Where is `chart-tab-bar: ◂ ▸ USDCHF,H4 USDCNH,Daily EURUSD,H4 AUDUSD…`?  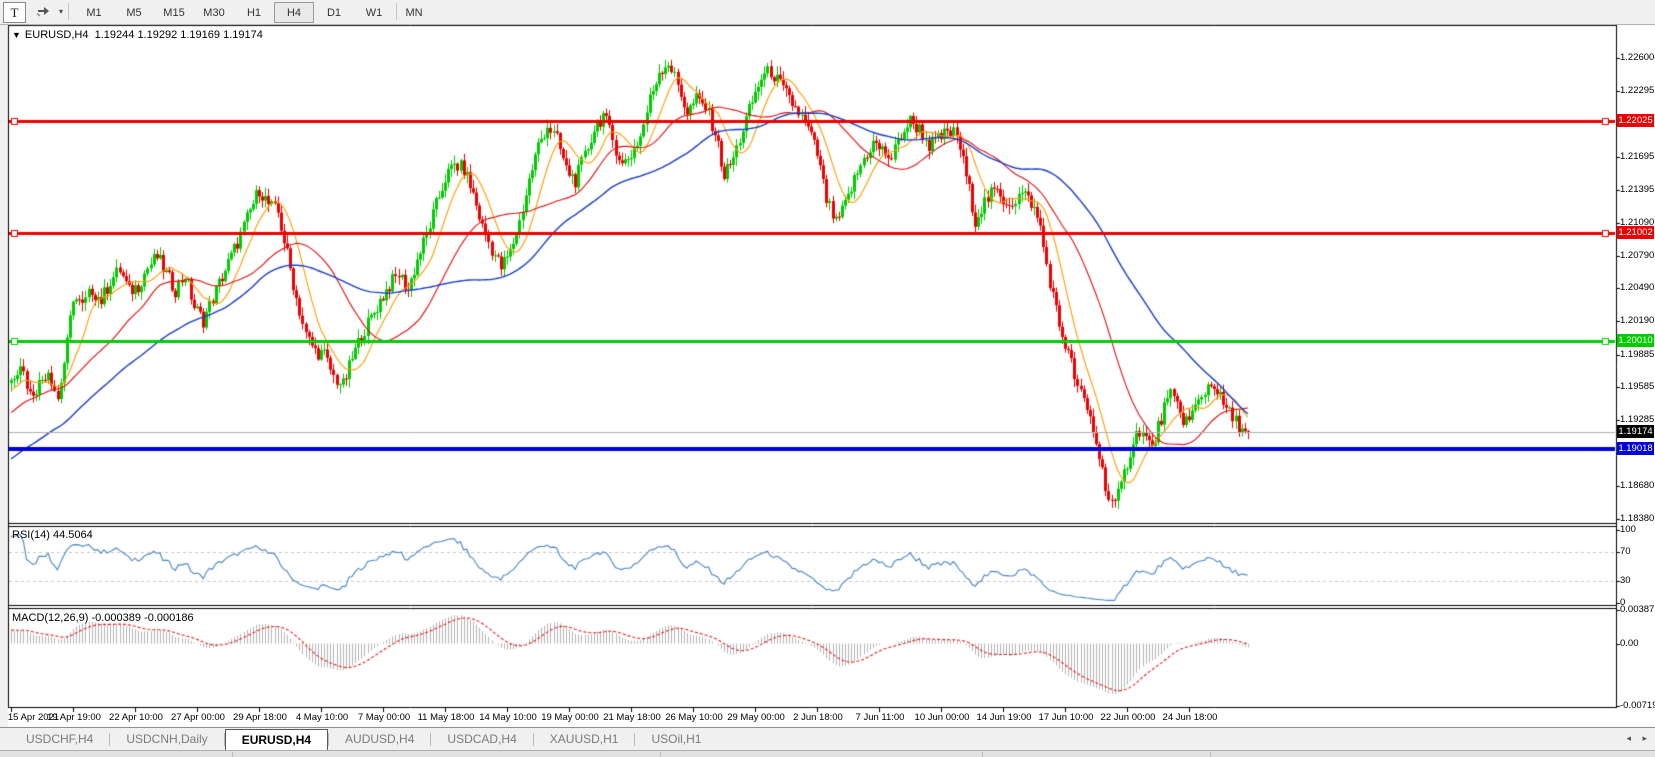
chart-tab-bar: ◂ ▸ USDCHF,H4 USDCNH,Daily EURUSD,H4 AUDUSD… is located at coordinates (827, 738).